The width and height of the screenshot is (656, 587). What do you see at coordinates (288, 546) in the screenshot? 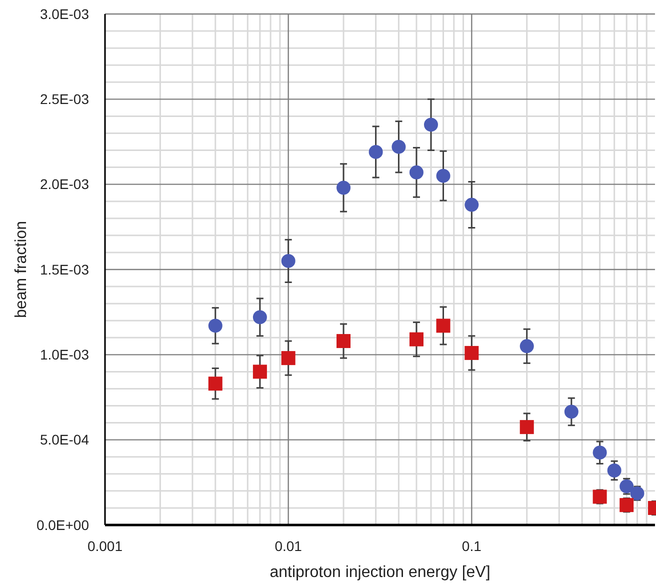
I see `x-tick-label: 0.01` at bounding box center [288, 546].